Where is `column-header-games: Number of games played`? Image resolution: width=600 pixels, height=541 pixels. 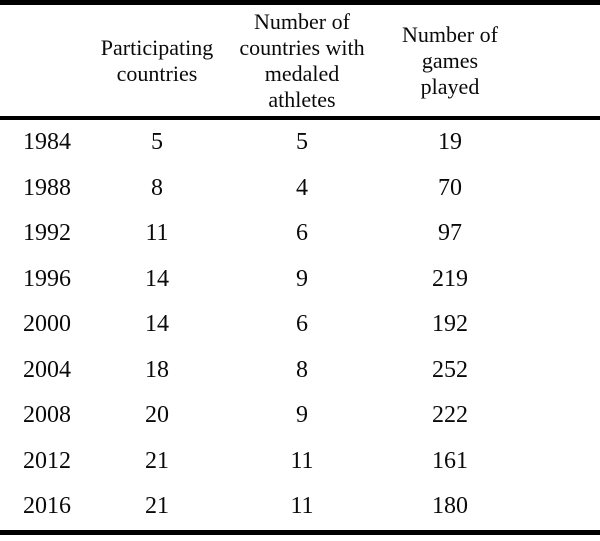
column-header-games: Number of games played is located at coordinates (492, 61).